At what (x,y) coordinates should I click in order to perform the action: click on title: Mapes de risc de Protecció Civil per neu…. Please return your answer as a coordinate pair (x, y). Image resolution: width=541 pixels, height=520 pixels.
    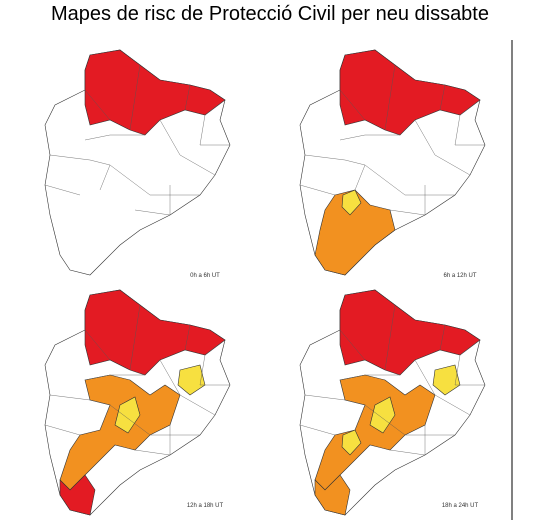
    Looking at the image, I should click on (270, 14).